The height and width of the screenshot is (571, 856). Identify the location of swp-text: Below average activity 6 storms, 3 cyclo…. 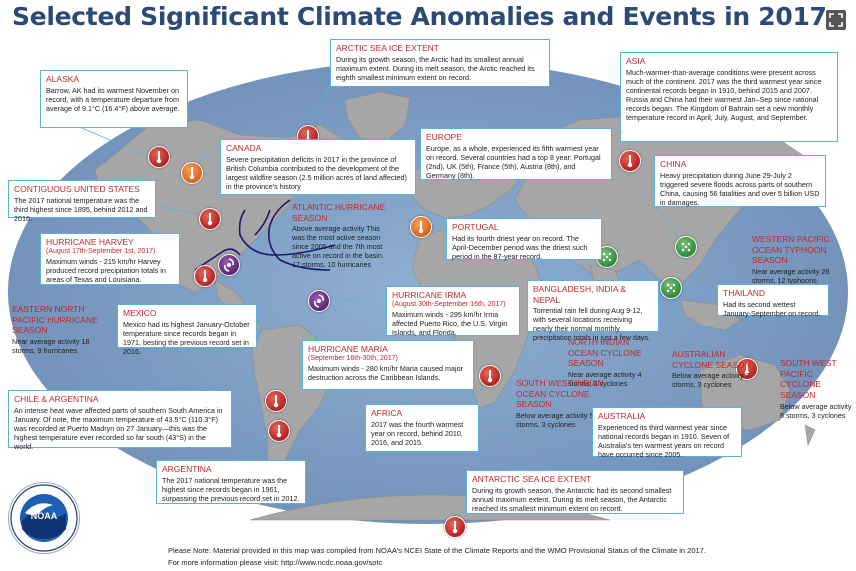
(816, 410).